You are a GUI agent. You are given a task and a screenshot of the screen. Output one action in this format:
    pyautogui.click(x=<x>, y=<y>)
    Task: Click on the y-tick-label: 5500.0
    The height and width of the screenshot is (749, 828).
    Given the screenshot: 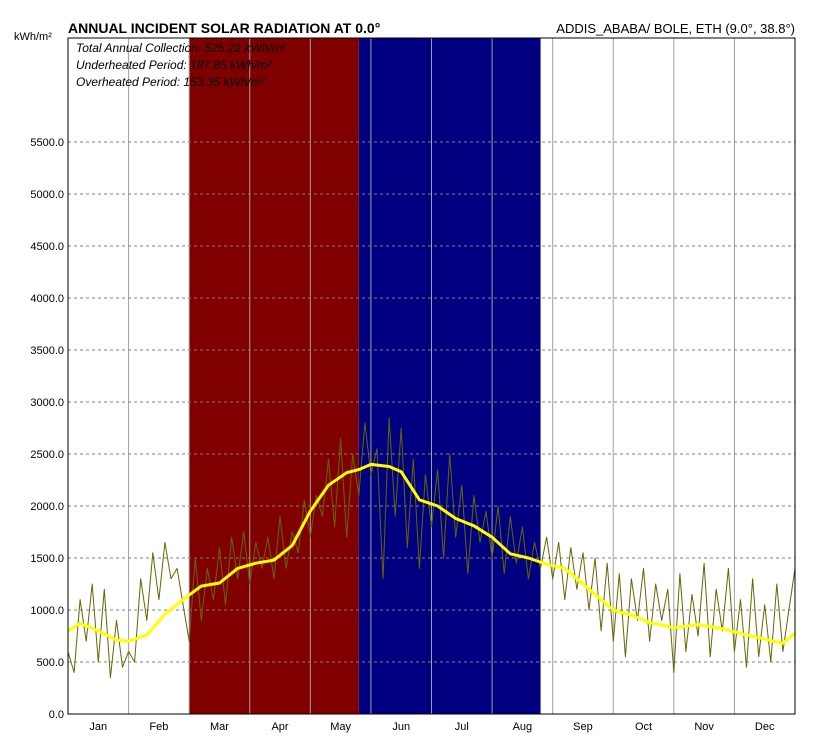 What is the action you would take?
    pyautogui.click(x=47, y=143)
    